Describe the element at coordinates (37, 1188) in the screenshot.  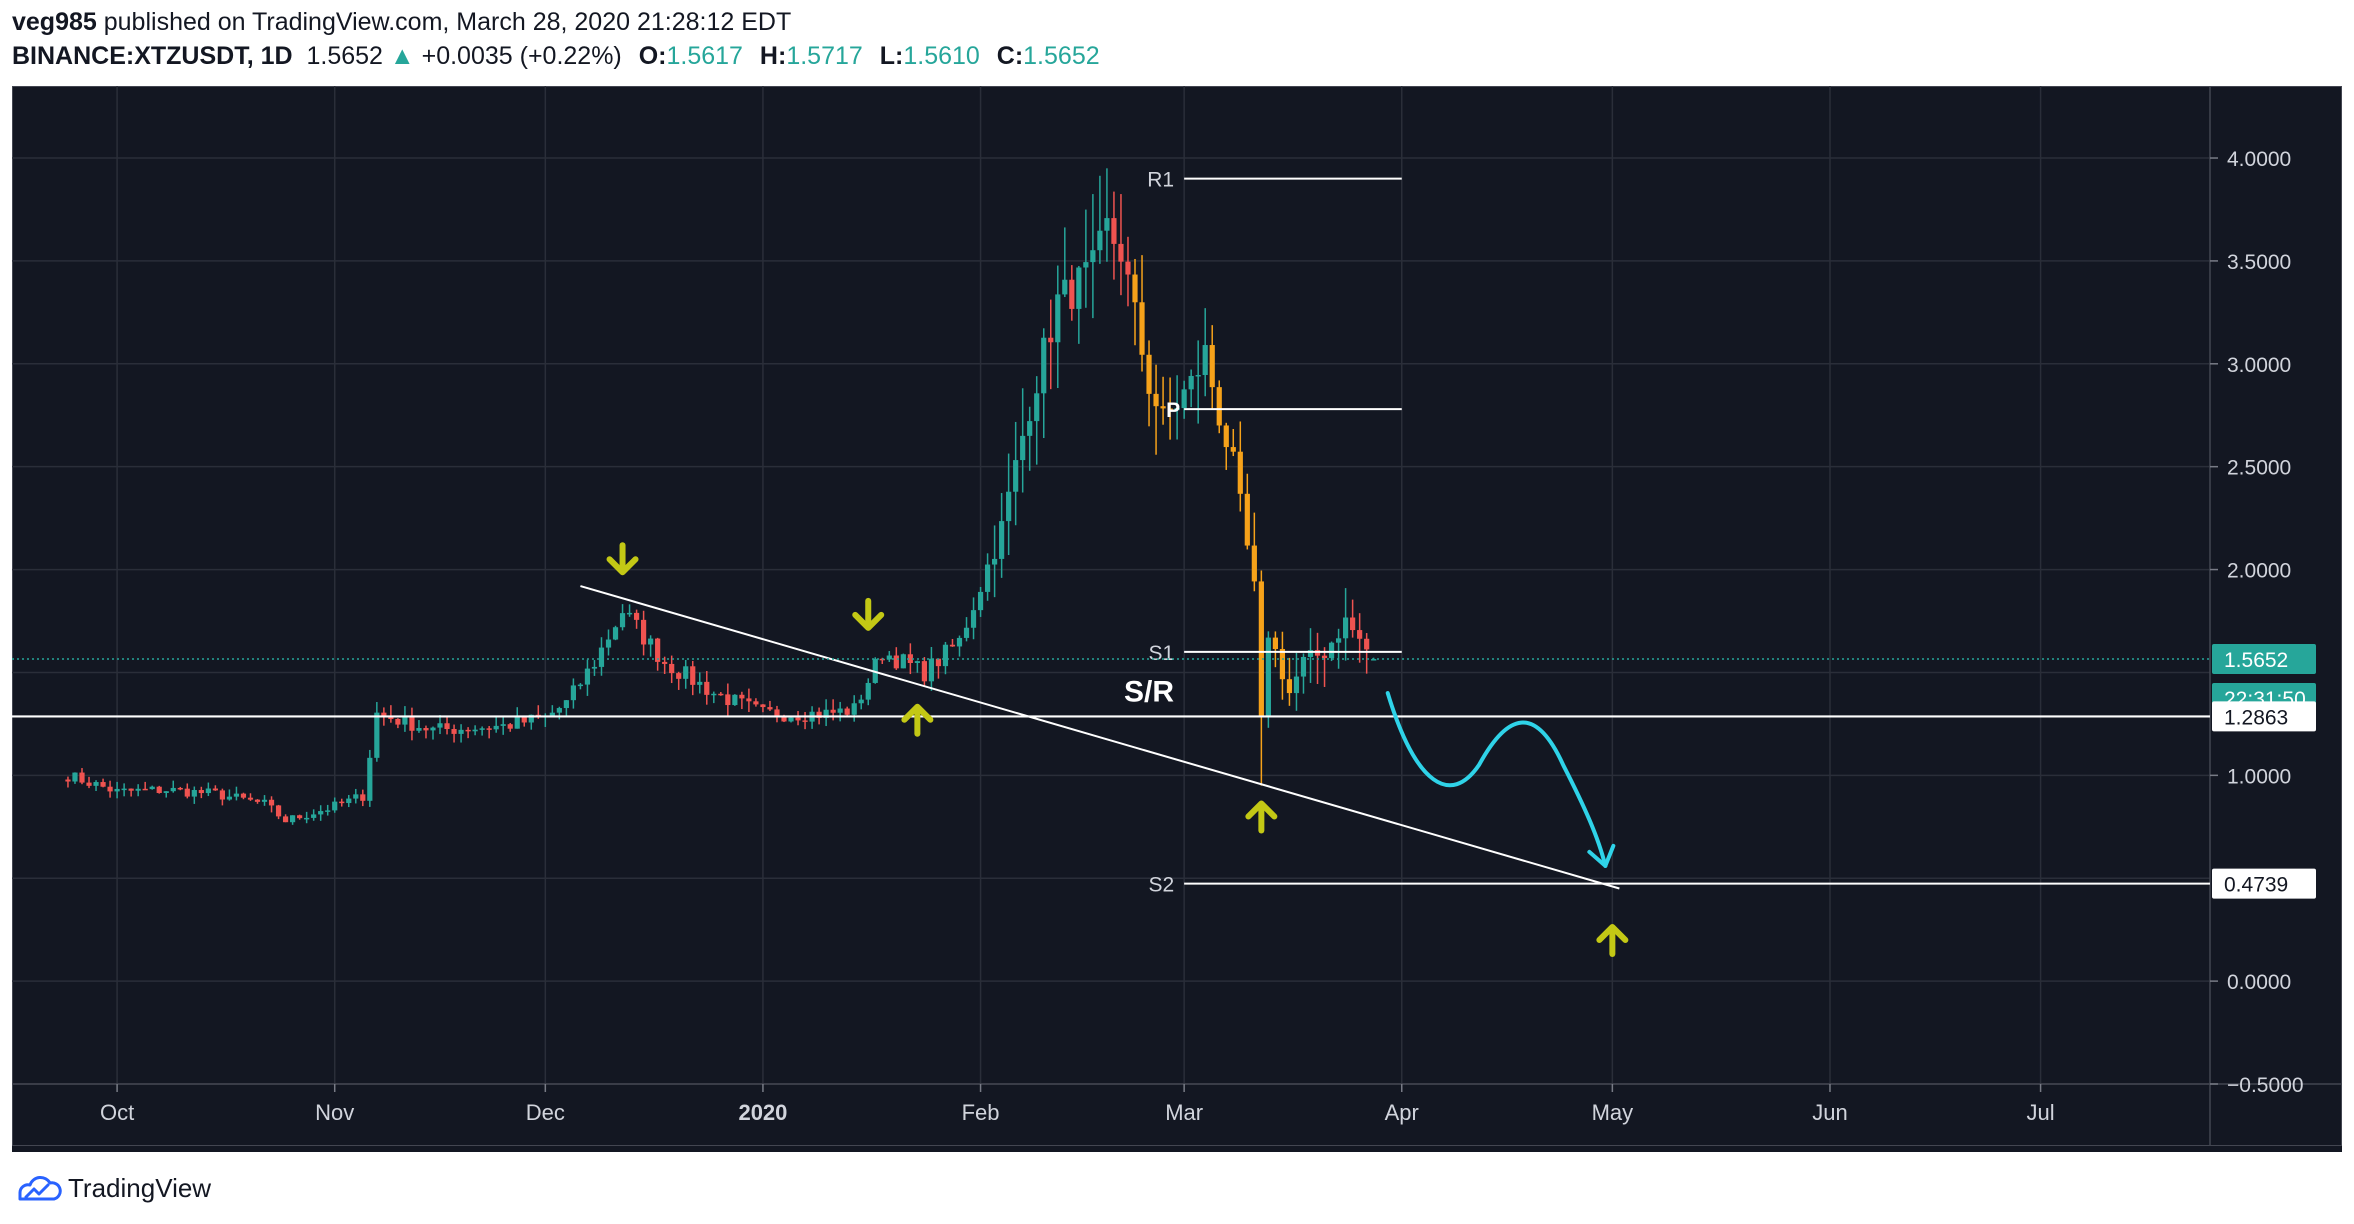
I see `tradingview-logo-icon` at that location.